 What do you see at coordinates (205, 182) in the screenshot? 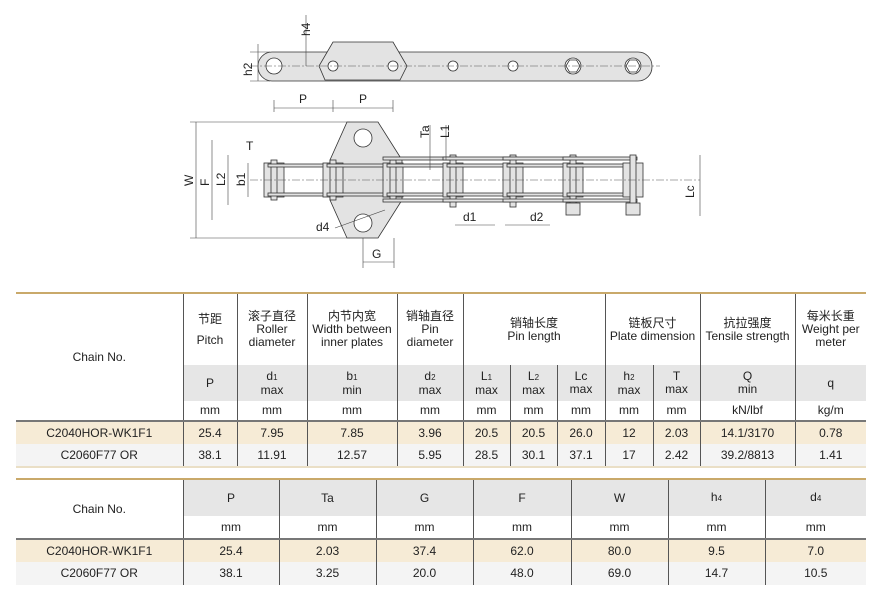
I see `label-f: F` at bounding box center [205, 182].